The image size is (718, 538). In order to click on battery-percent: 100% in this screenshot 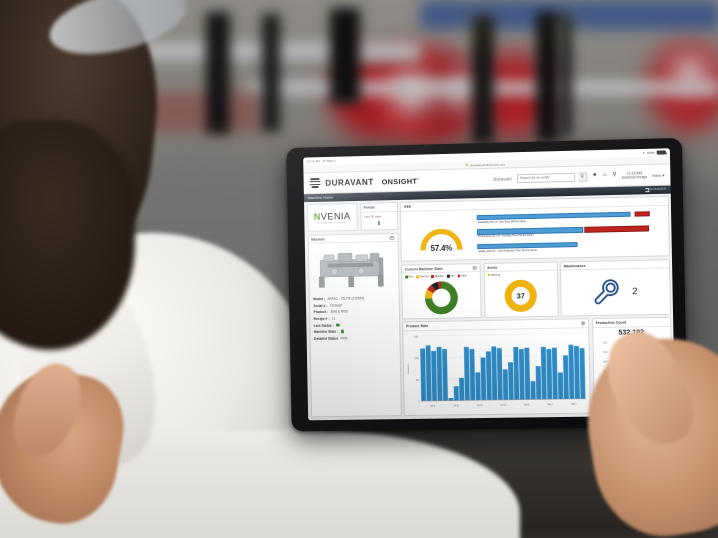, I will do `click(650, 152)`.